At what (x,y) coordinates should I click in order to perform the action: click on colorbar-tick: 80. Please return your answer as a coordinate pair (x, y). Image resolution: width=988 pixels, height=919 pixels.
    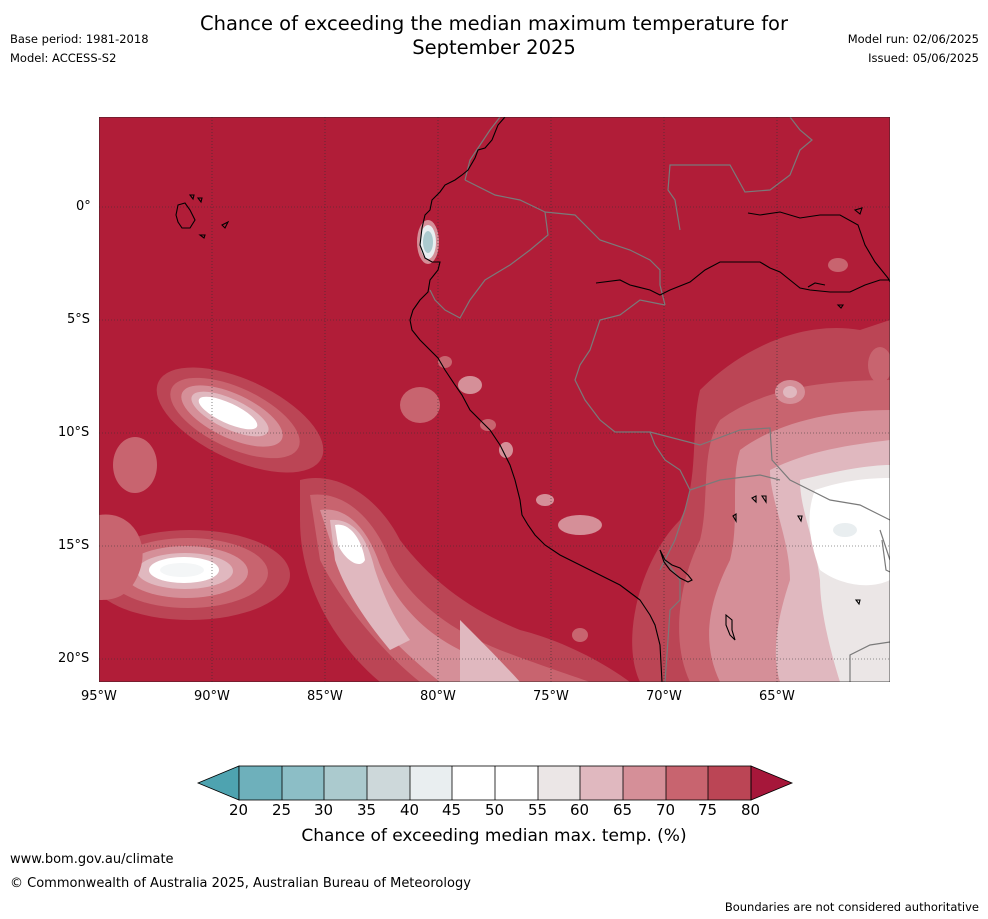
    Looking at the image, I should click on (751, 810).